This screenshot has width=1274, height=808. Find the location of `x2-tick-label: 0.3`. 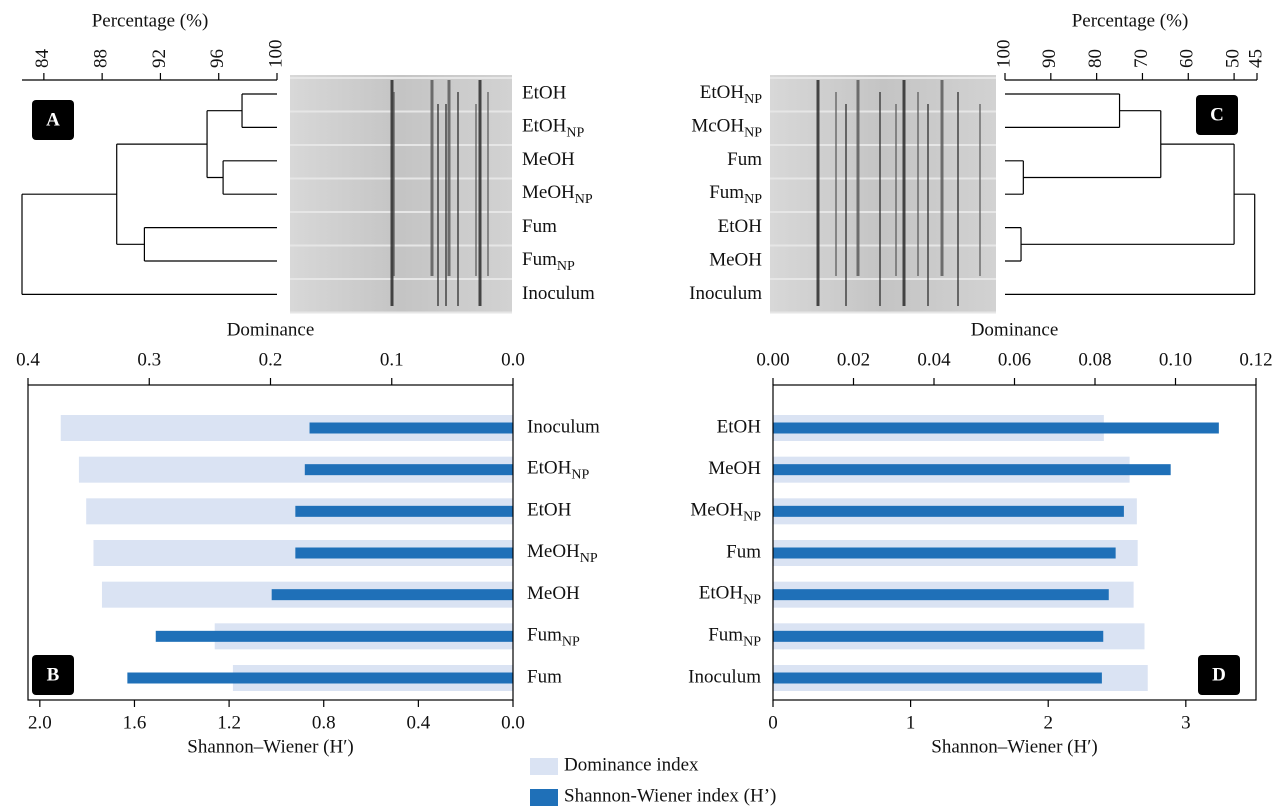

x2-tick-label: 0.3 is located at coordinates (149, 359).